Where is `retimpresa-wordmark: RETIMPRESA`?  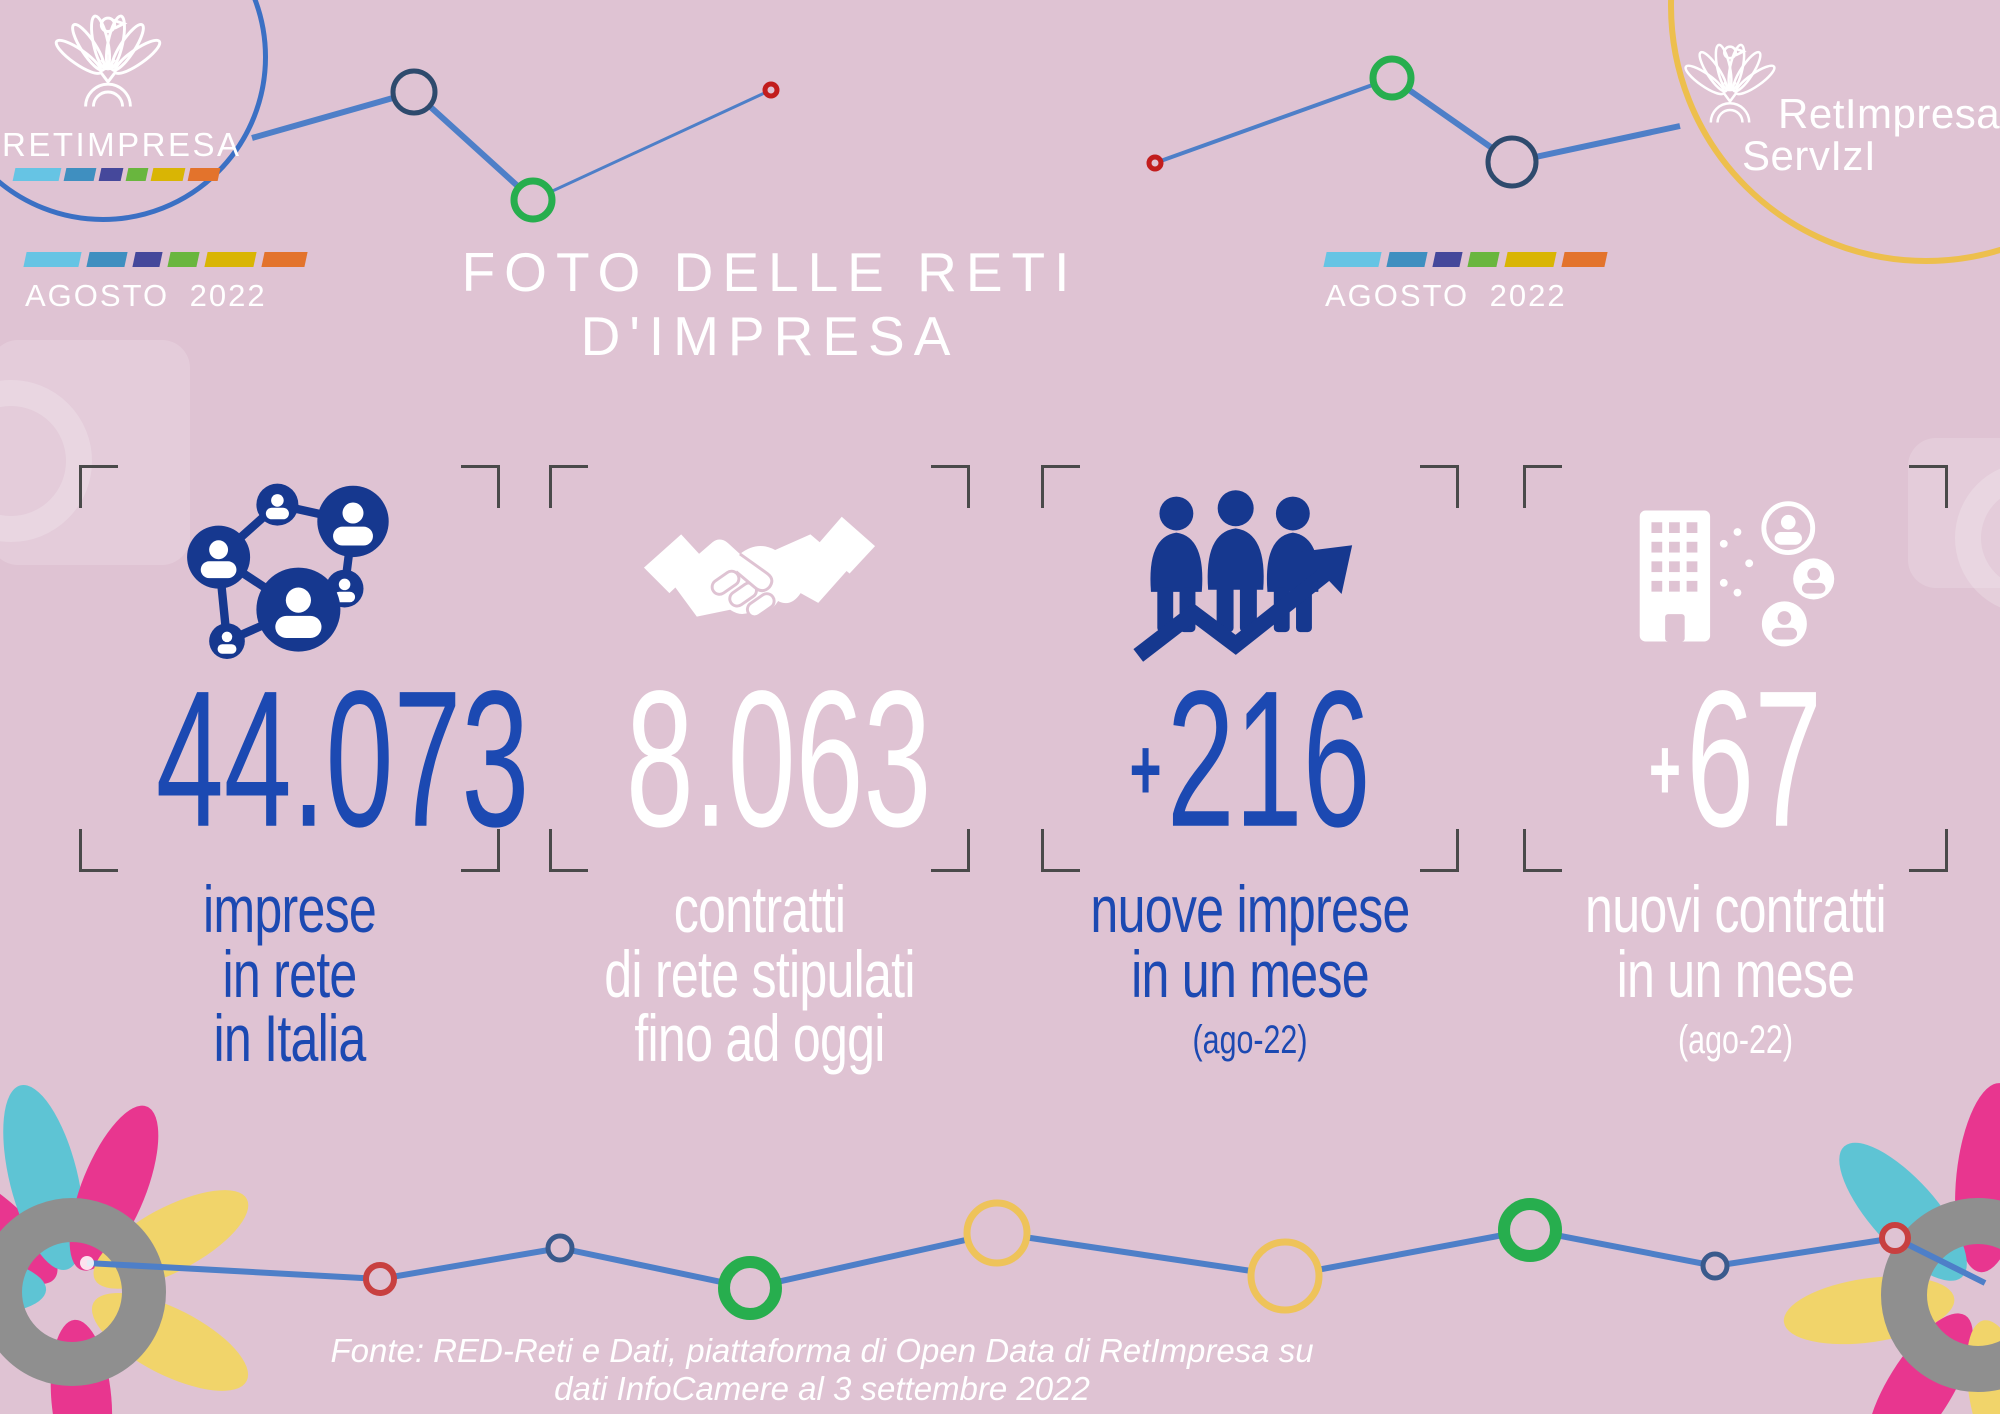 retimpresa-wordmark: RETIMPRESA is located at coordinates (122, 144).